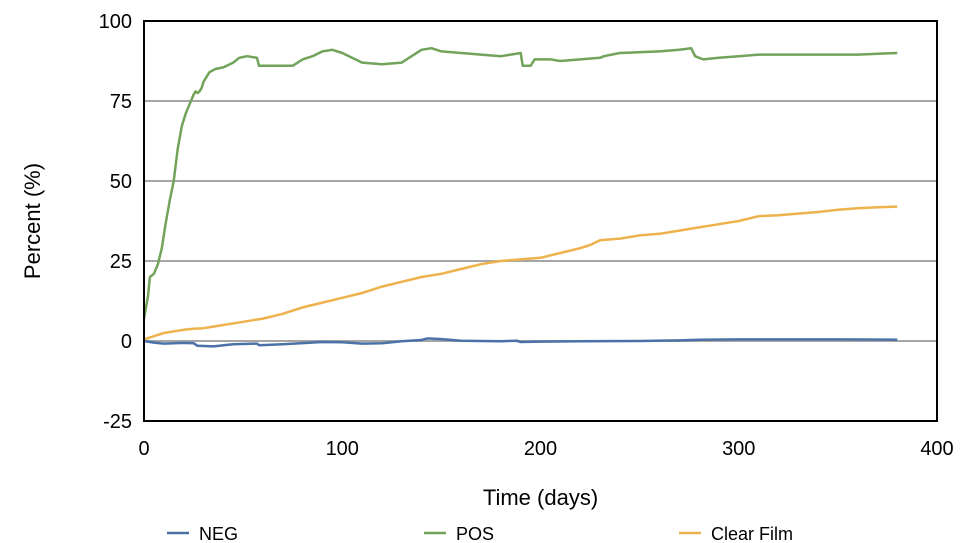 The width and height of the screenshot is (977, 543). I want to click on y-tick-label: 25, so click(121, 262).